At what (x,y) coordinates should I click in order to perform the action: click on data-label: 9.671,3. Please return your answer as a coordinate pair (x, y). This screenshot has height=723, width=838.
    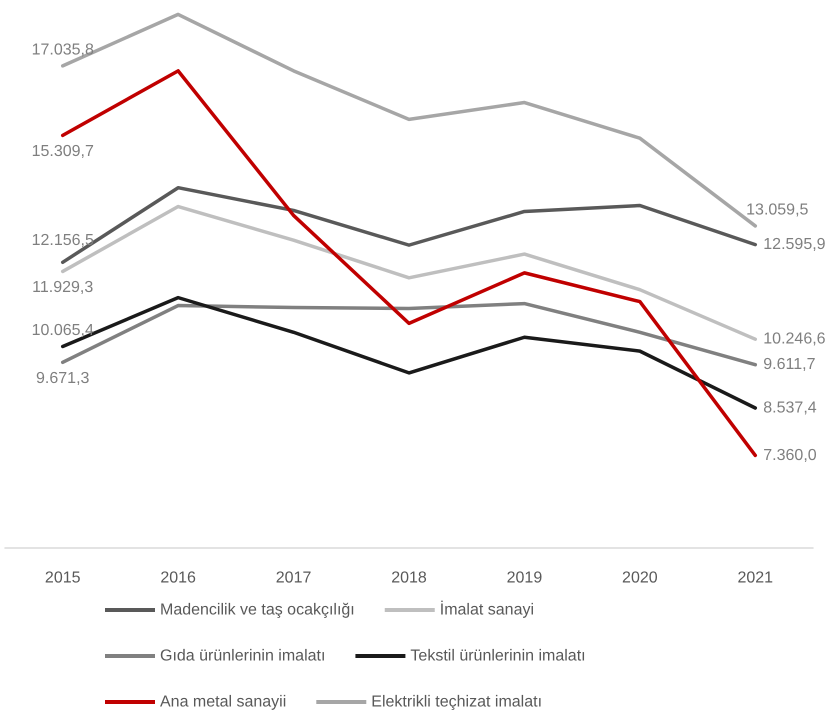
    Looking at the image, I should click on (63, 378).